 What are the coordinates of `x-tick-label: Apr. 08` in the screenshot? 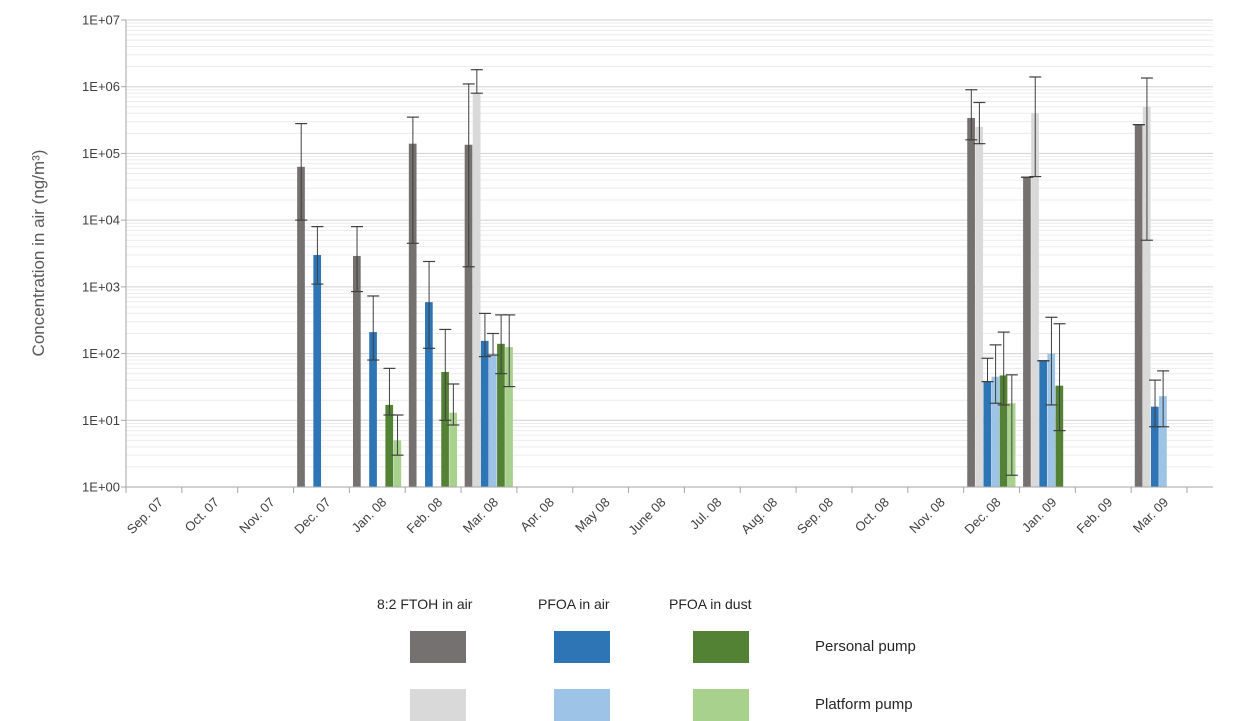 It's located at (537, 515).